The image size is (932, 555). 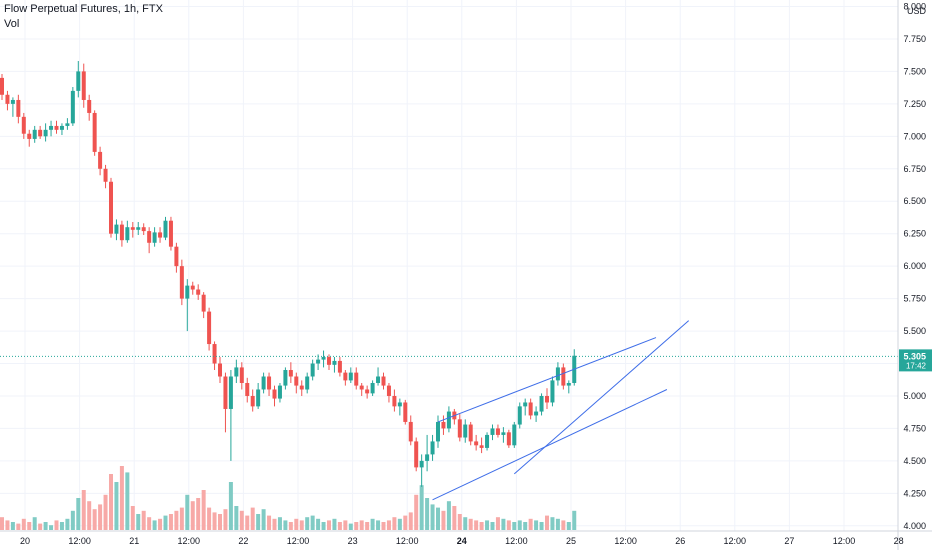 I want to click on price-scale-bg, so click(x=915, y=275).